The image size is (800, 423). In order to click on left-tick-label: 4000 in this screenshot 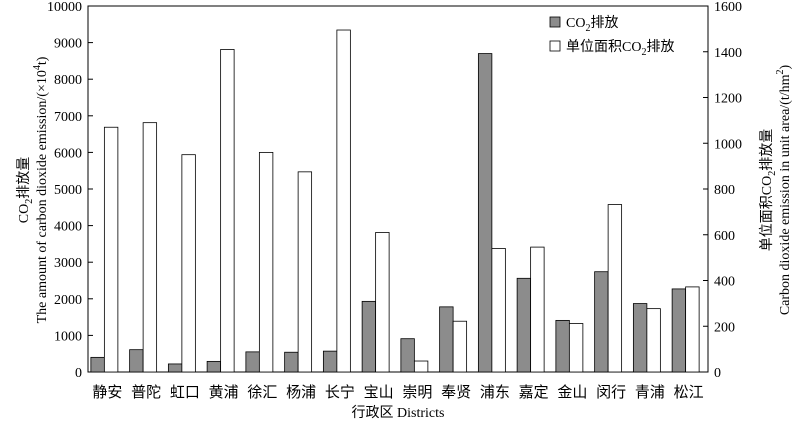, I will do `click(68, 227)`.